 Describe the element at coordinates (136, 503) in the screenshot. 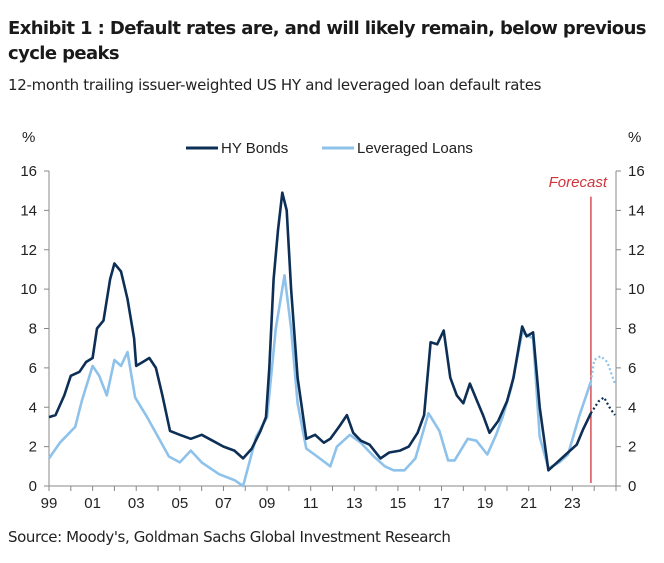

I see `x-tick-label: 03` at that location.